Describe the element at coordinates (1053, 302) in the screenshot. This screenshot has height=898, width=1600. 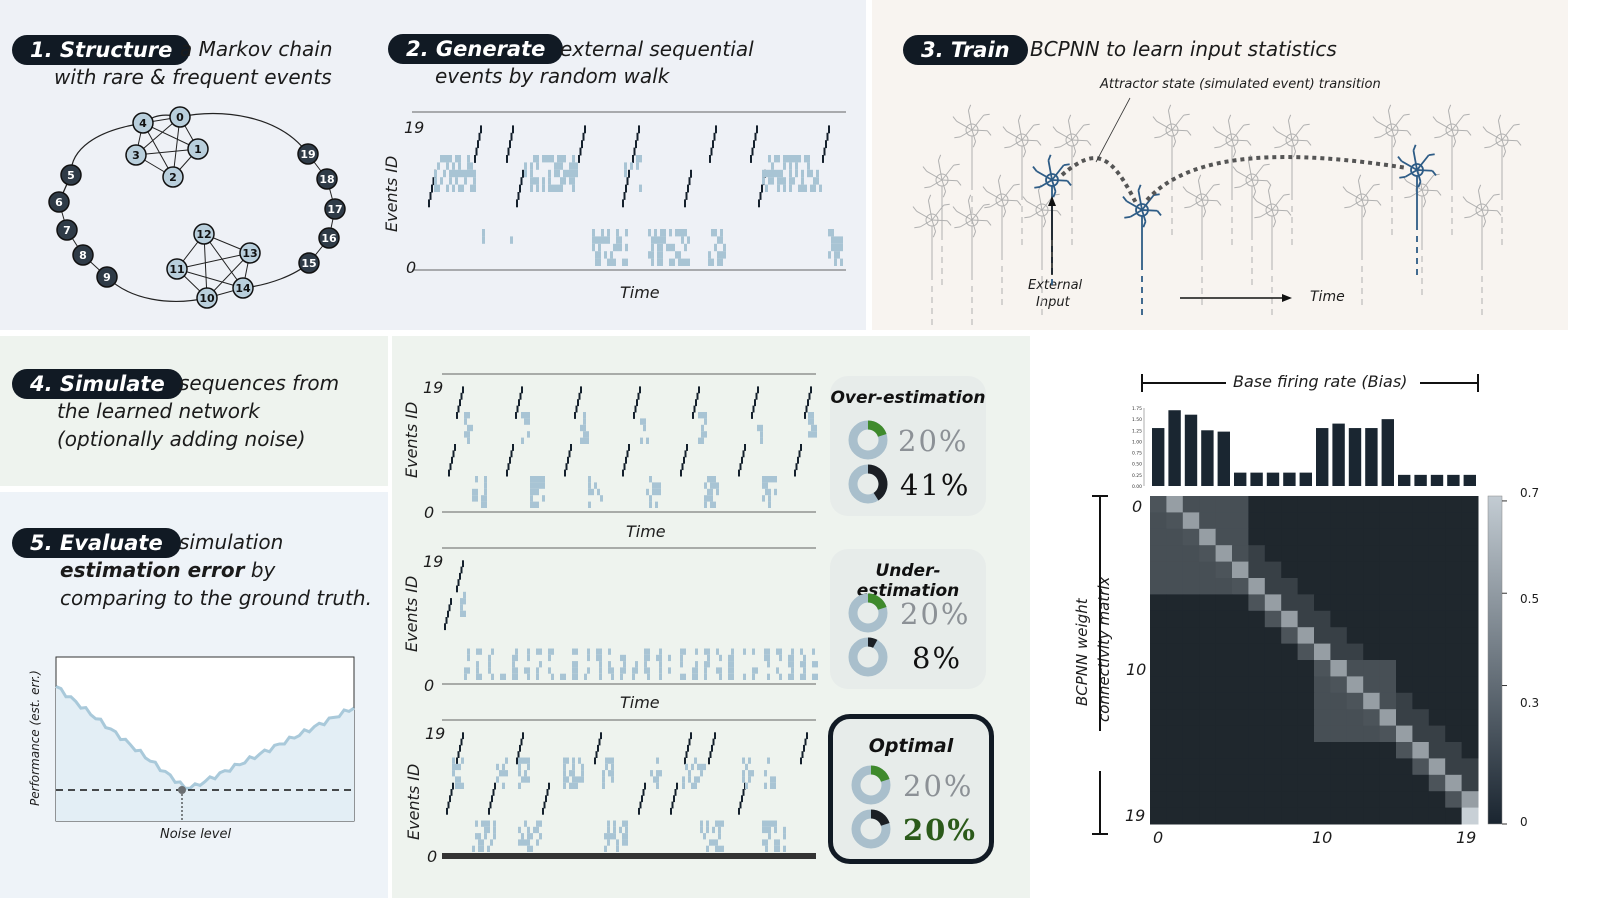
I see `external-input-label-line2: Input` at that location.